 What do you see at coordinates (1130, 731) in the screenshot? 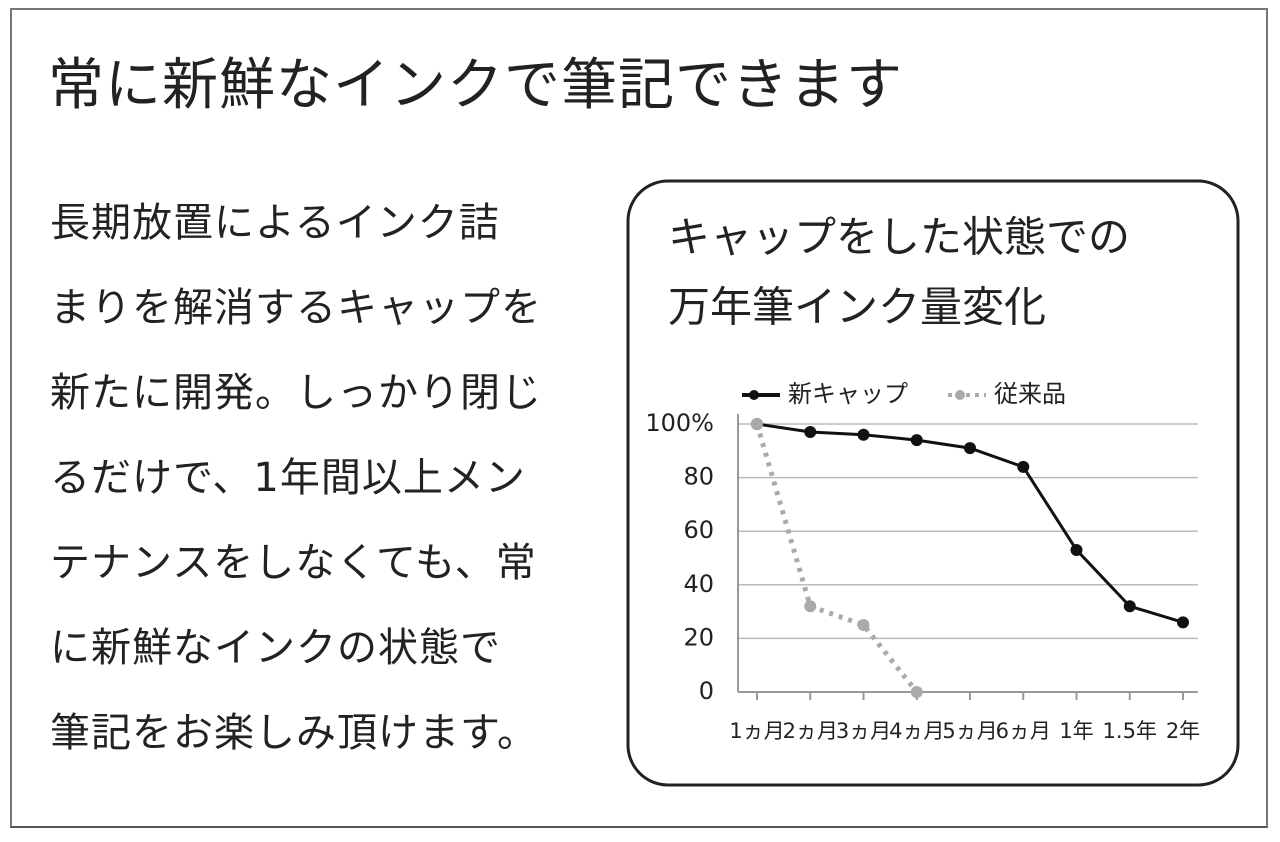
I see `x-tick-label: 1.5年` at bounding box center [1130, 731].